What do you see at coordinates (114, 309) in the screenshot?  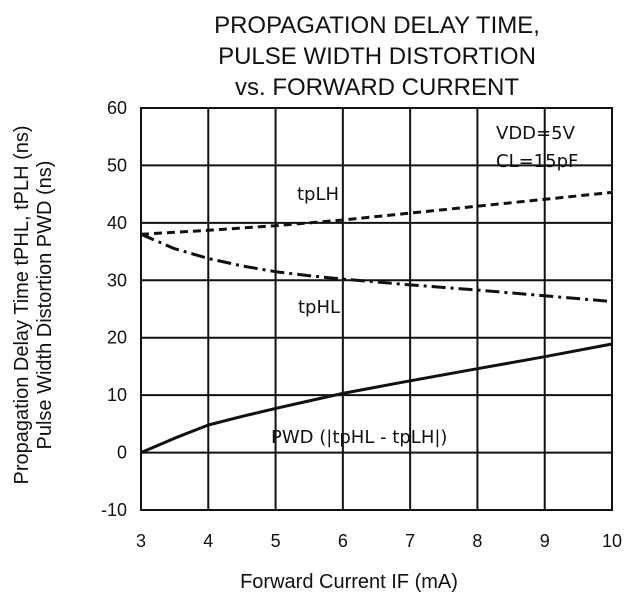 I see `y-axis-ticks: -10 0 10 20 30 40 50 60` at bounding box center [114, 309].